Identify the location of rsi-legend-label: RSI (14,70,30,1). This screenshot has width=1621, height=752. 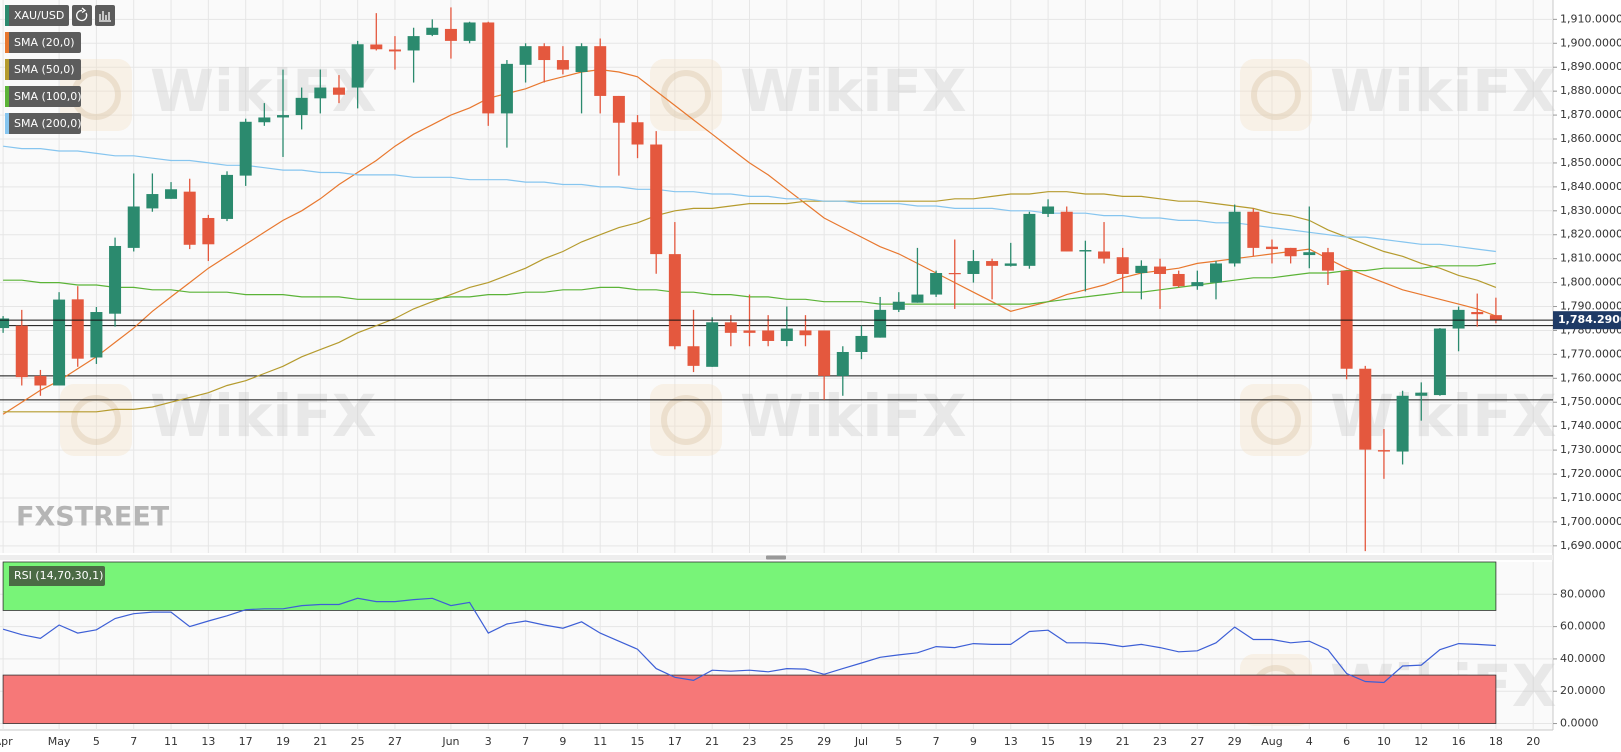
(58, 575).